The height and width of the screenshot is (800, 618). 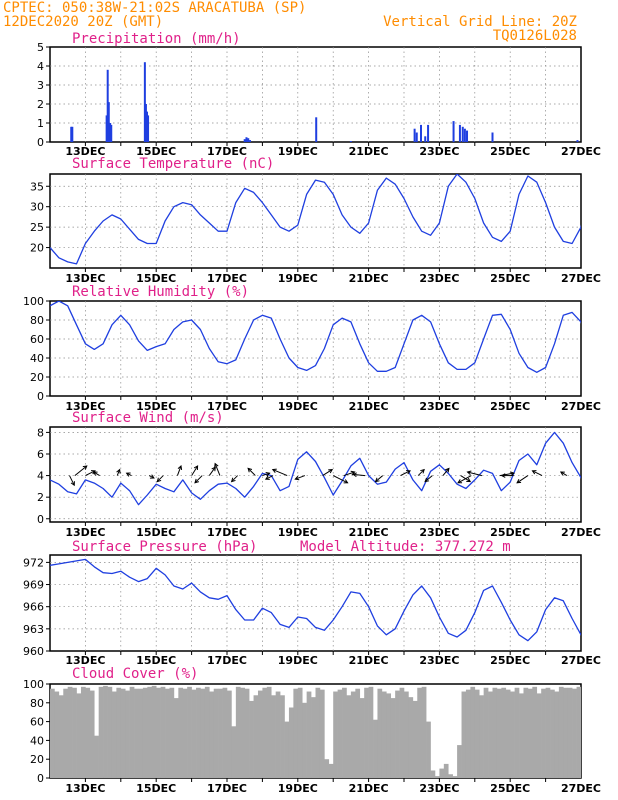 What do you see at coordinates (227, 532) in the screenshot?
I see `wind-xtick-label: 17DEC` at bounding box center [227, 532].